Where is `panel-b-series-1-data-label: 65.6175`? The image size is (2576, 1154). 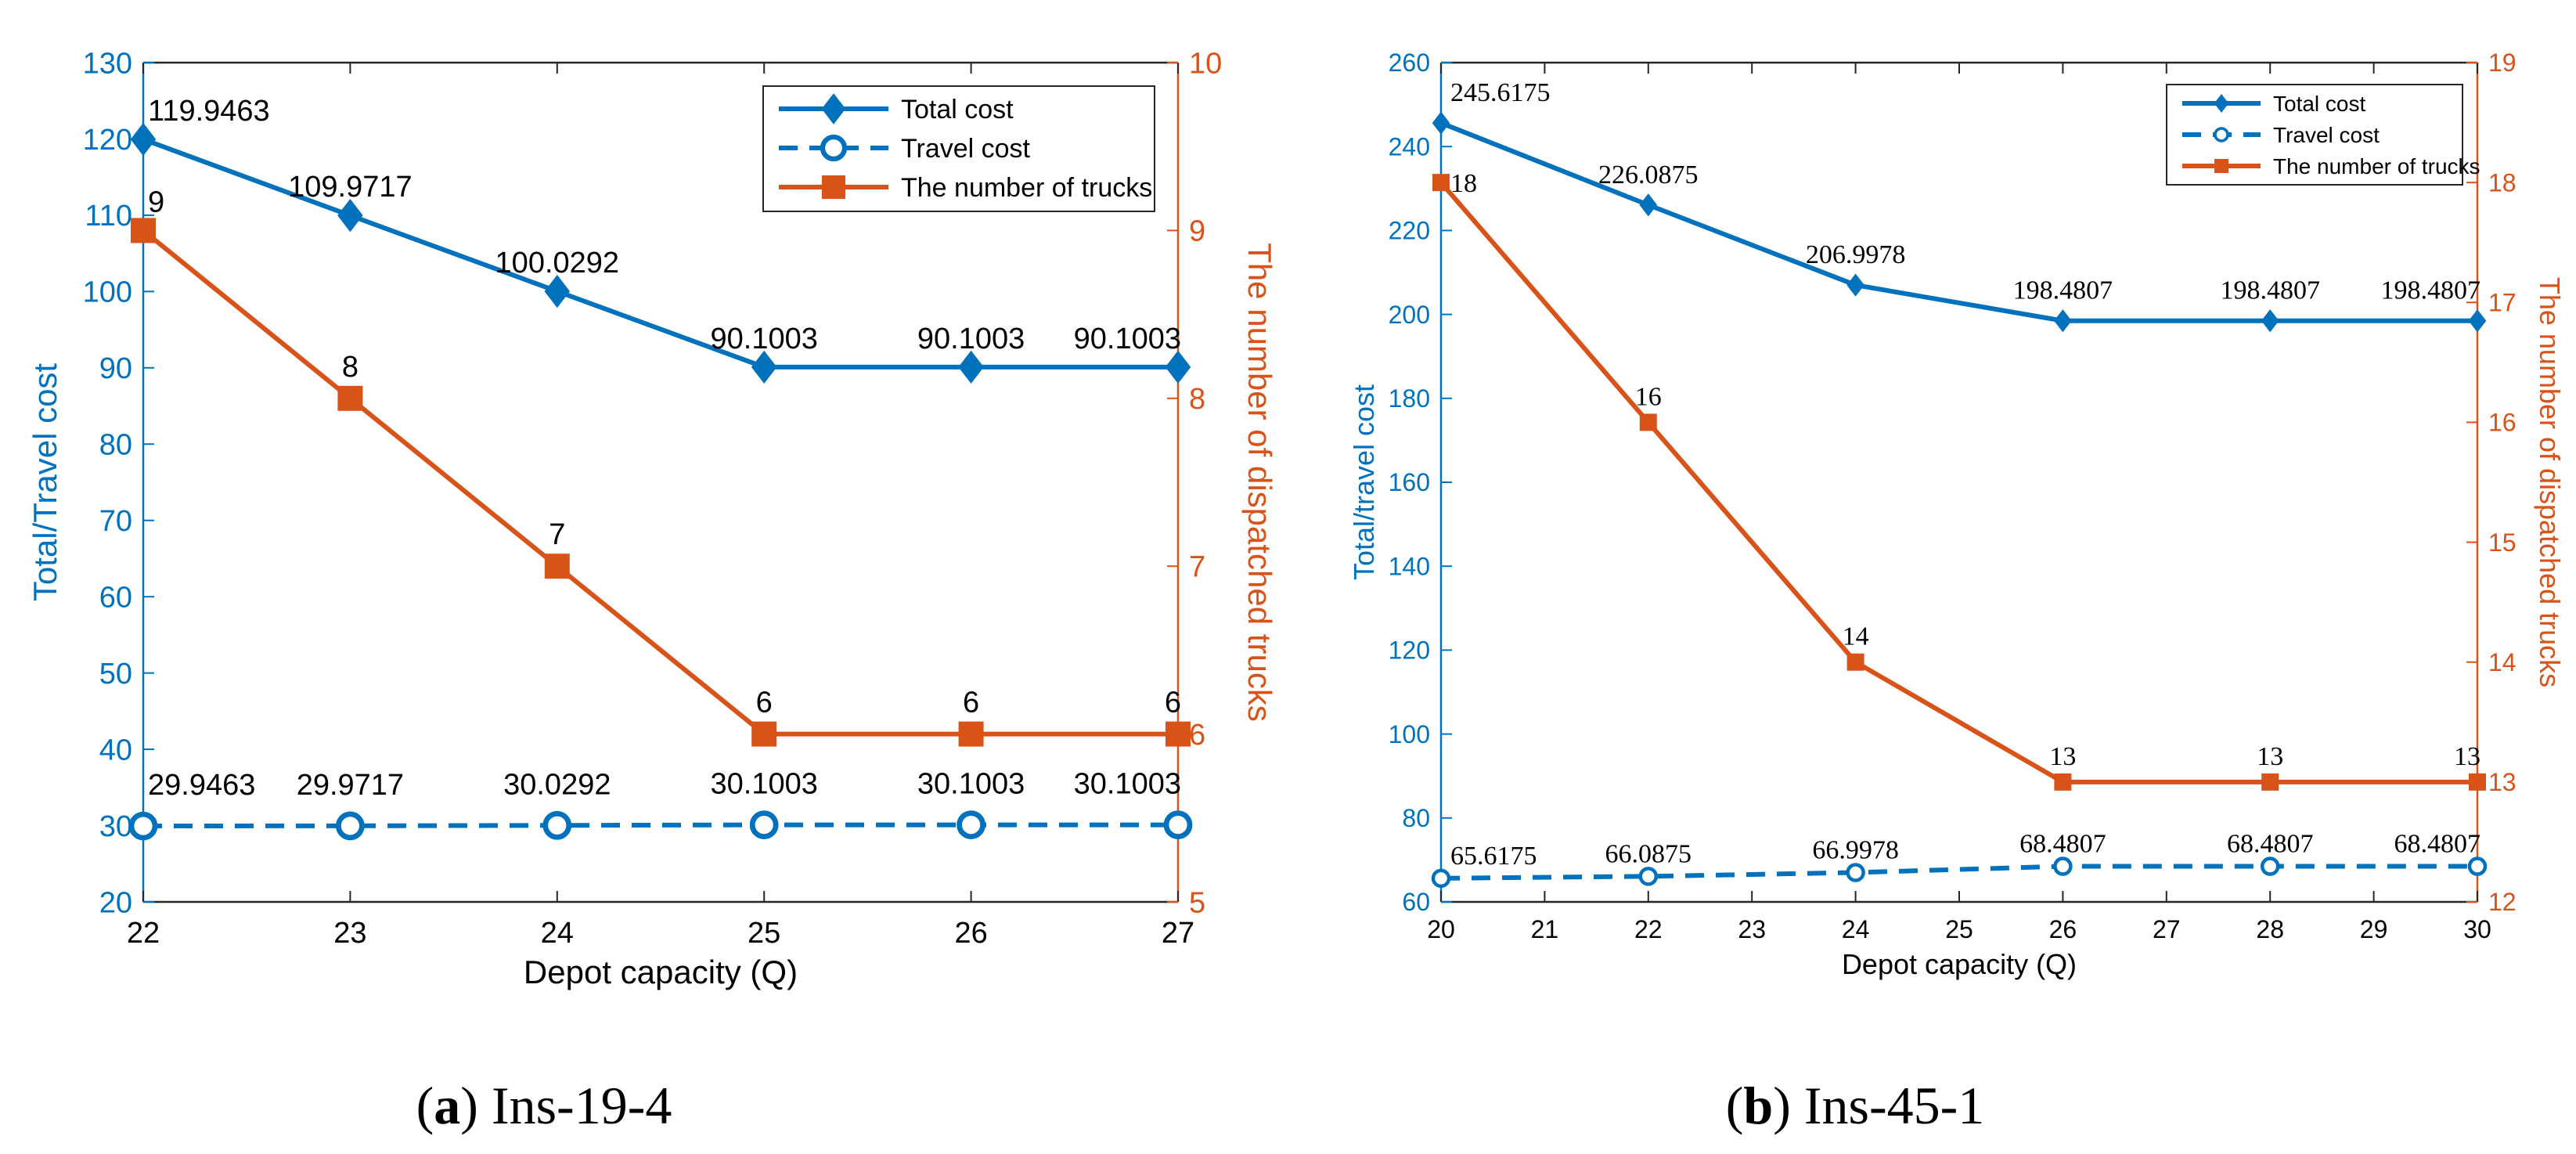 panel-b-series-1-data-label: 65.6175 is located at coordinates (1493, 857).